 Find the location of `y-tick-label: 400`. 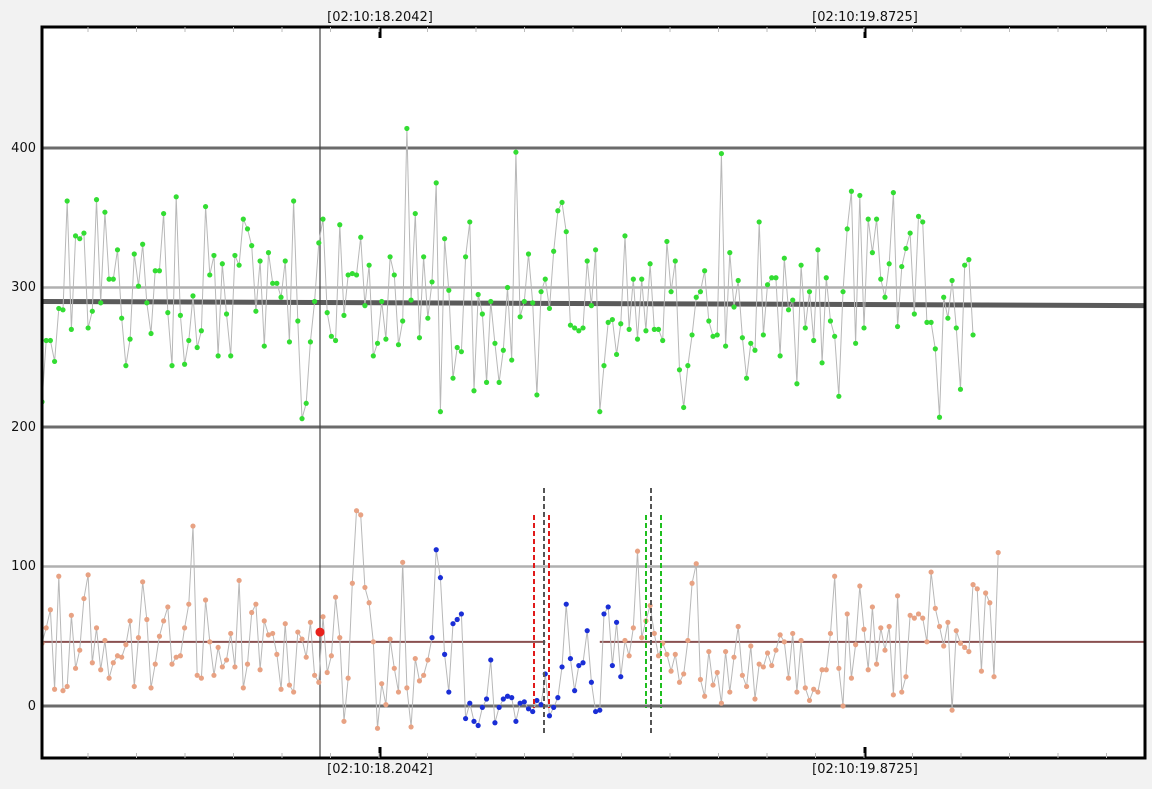

y-tick-label: 400 is located at coordinates (23, 148).